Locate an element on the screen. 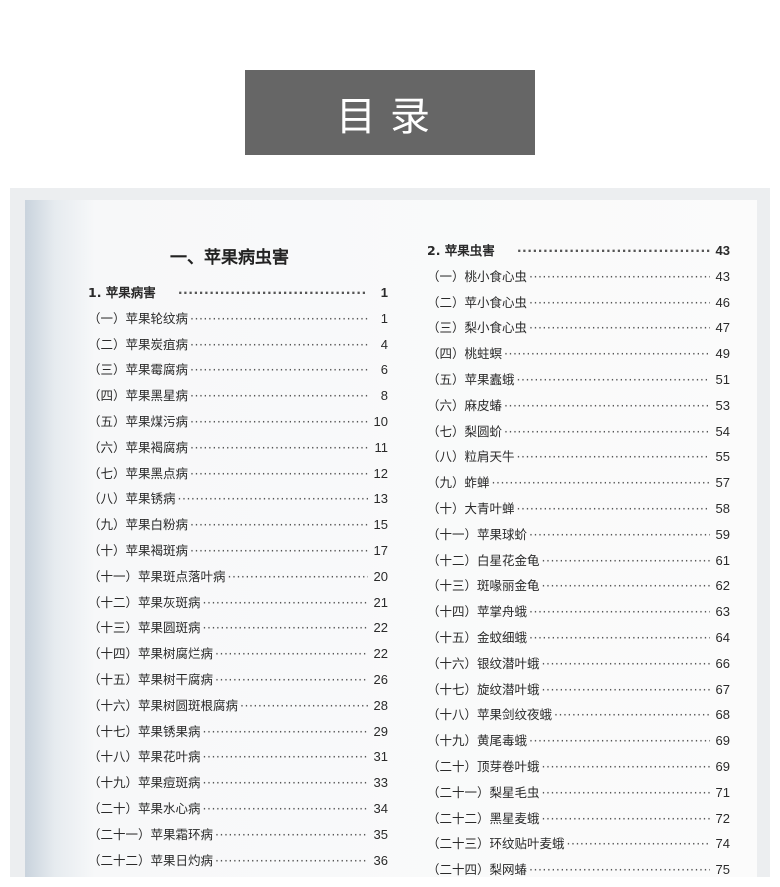  toc-entry: （八）粒肩天牛 55 is located at coordinates (578, 461).